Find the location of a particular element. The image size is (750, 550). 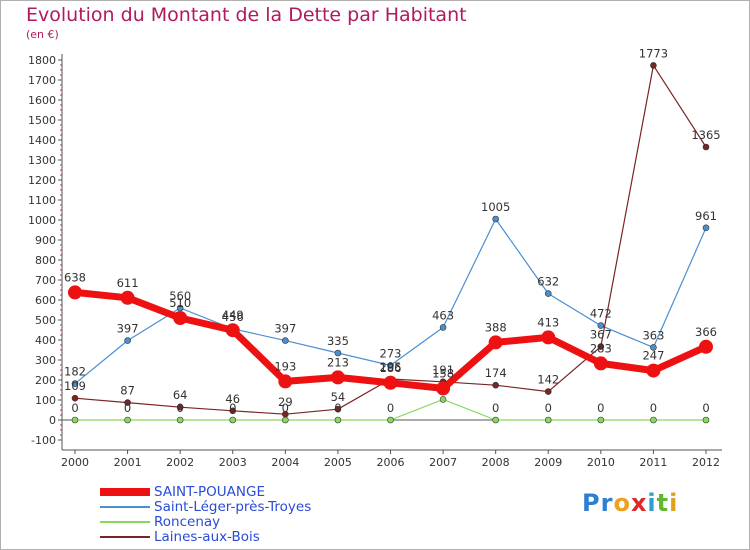

y-tick-label: 0 is located at coordinates (52, 420).